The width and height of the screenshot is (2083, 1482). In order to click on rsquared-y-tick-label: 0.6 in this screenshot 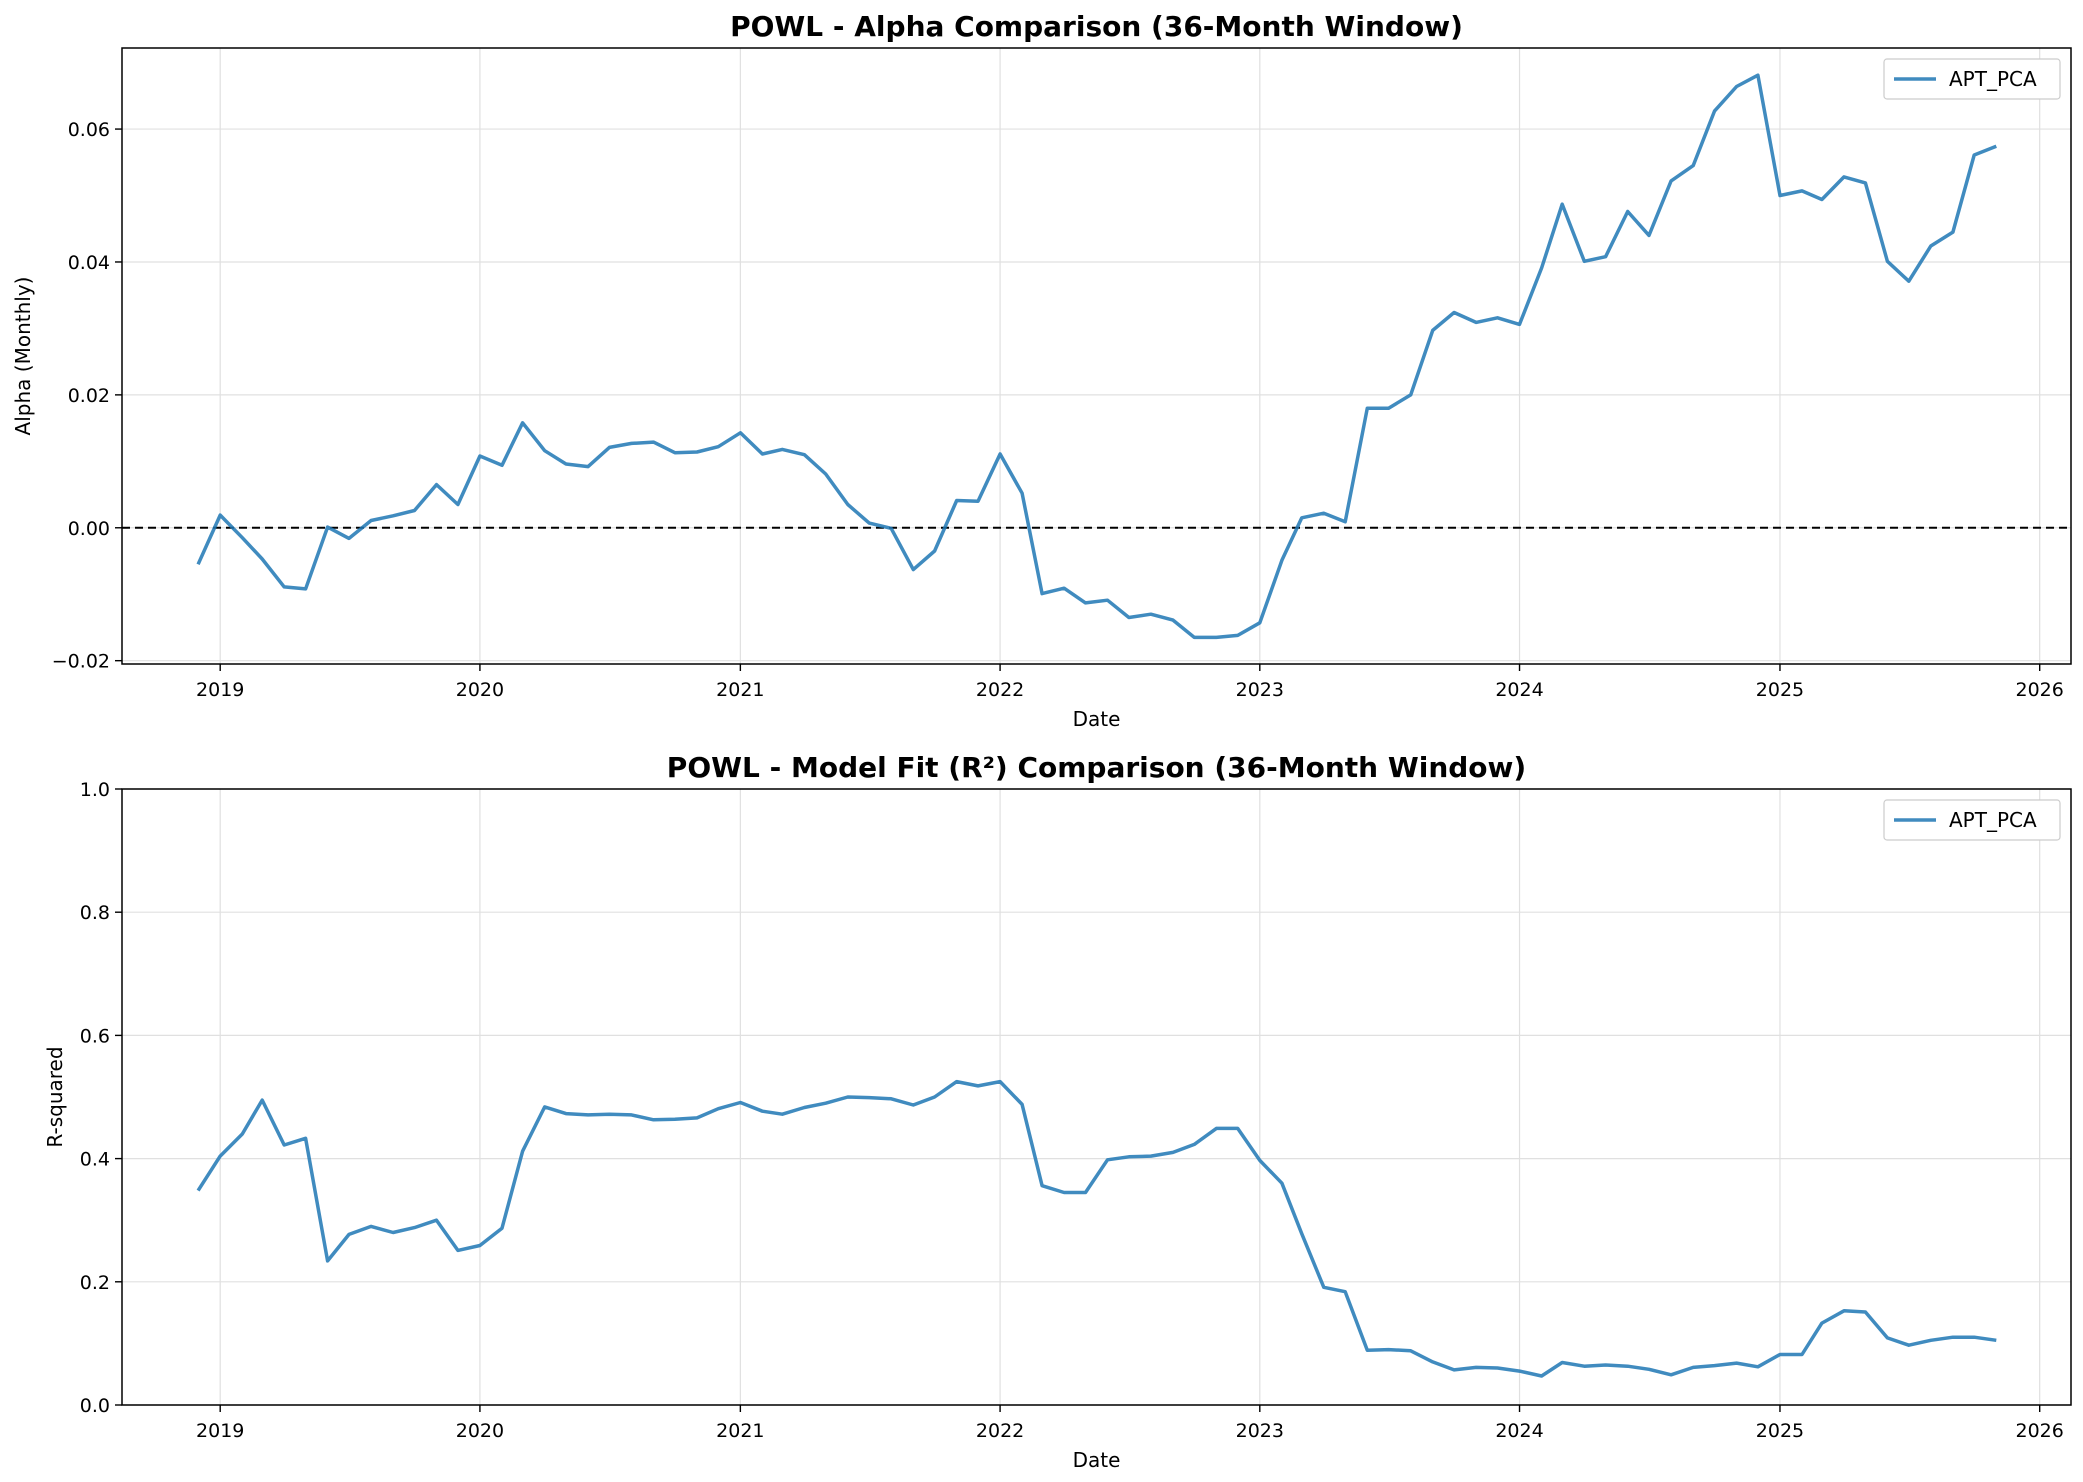, I will do `click(95, 1036)`.